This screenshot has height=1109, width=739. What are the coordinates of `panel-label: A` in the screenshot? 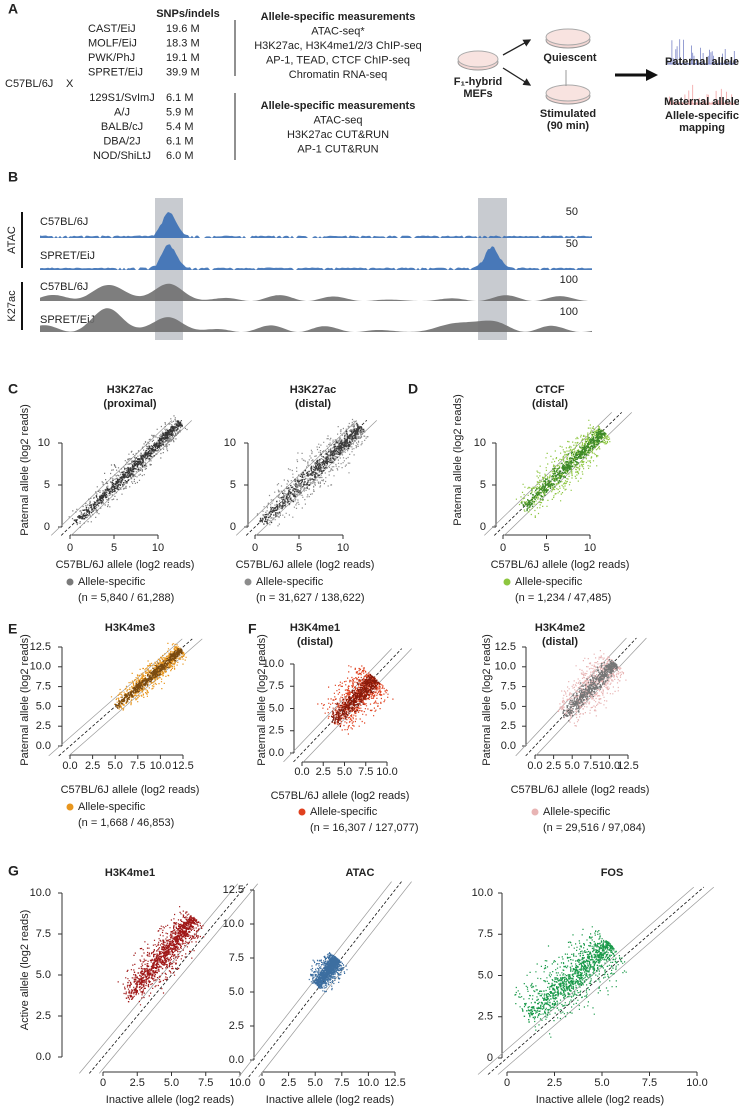 It's located at (13, 9).